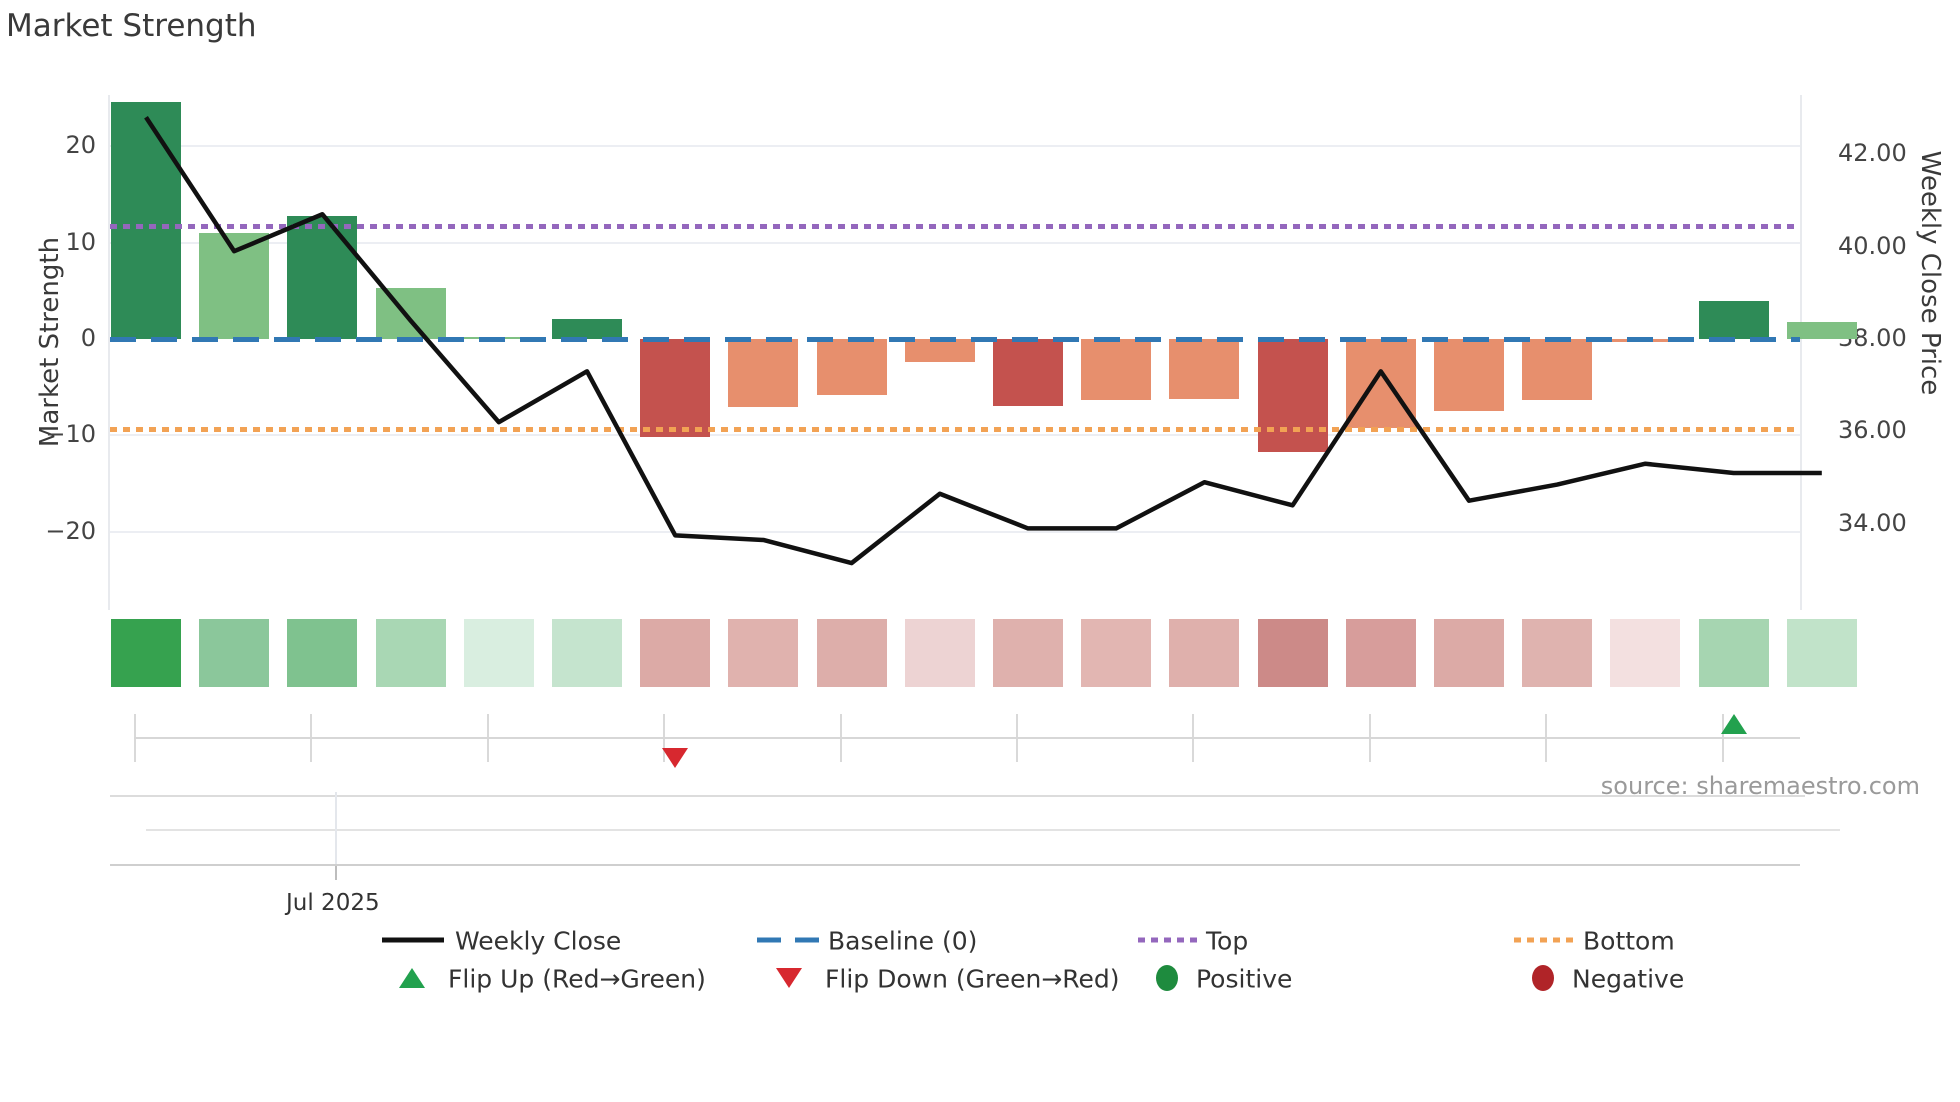 The image size is (1960, 1102). I want to click on legend-swatch-weekly-close, so click(413, 940).